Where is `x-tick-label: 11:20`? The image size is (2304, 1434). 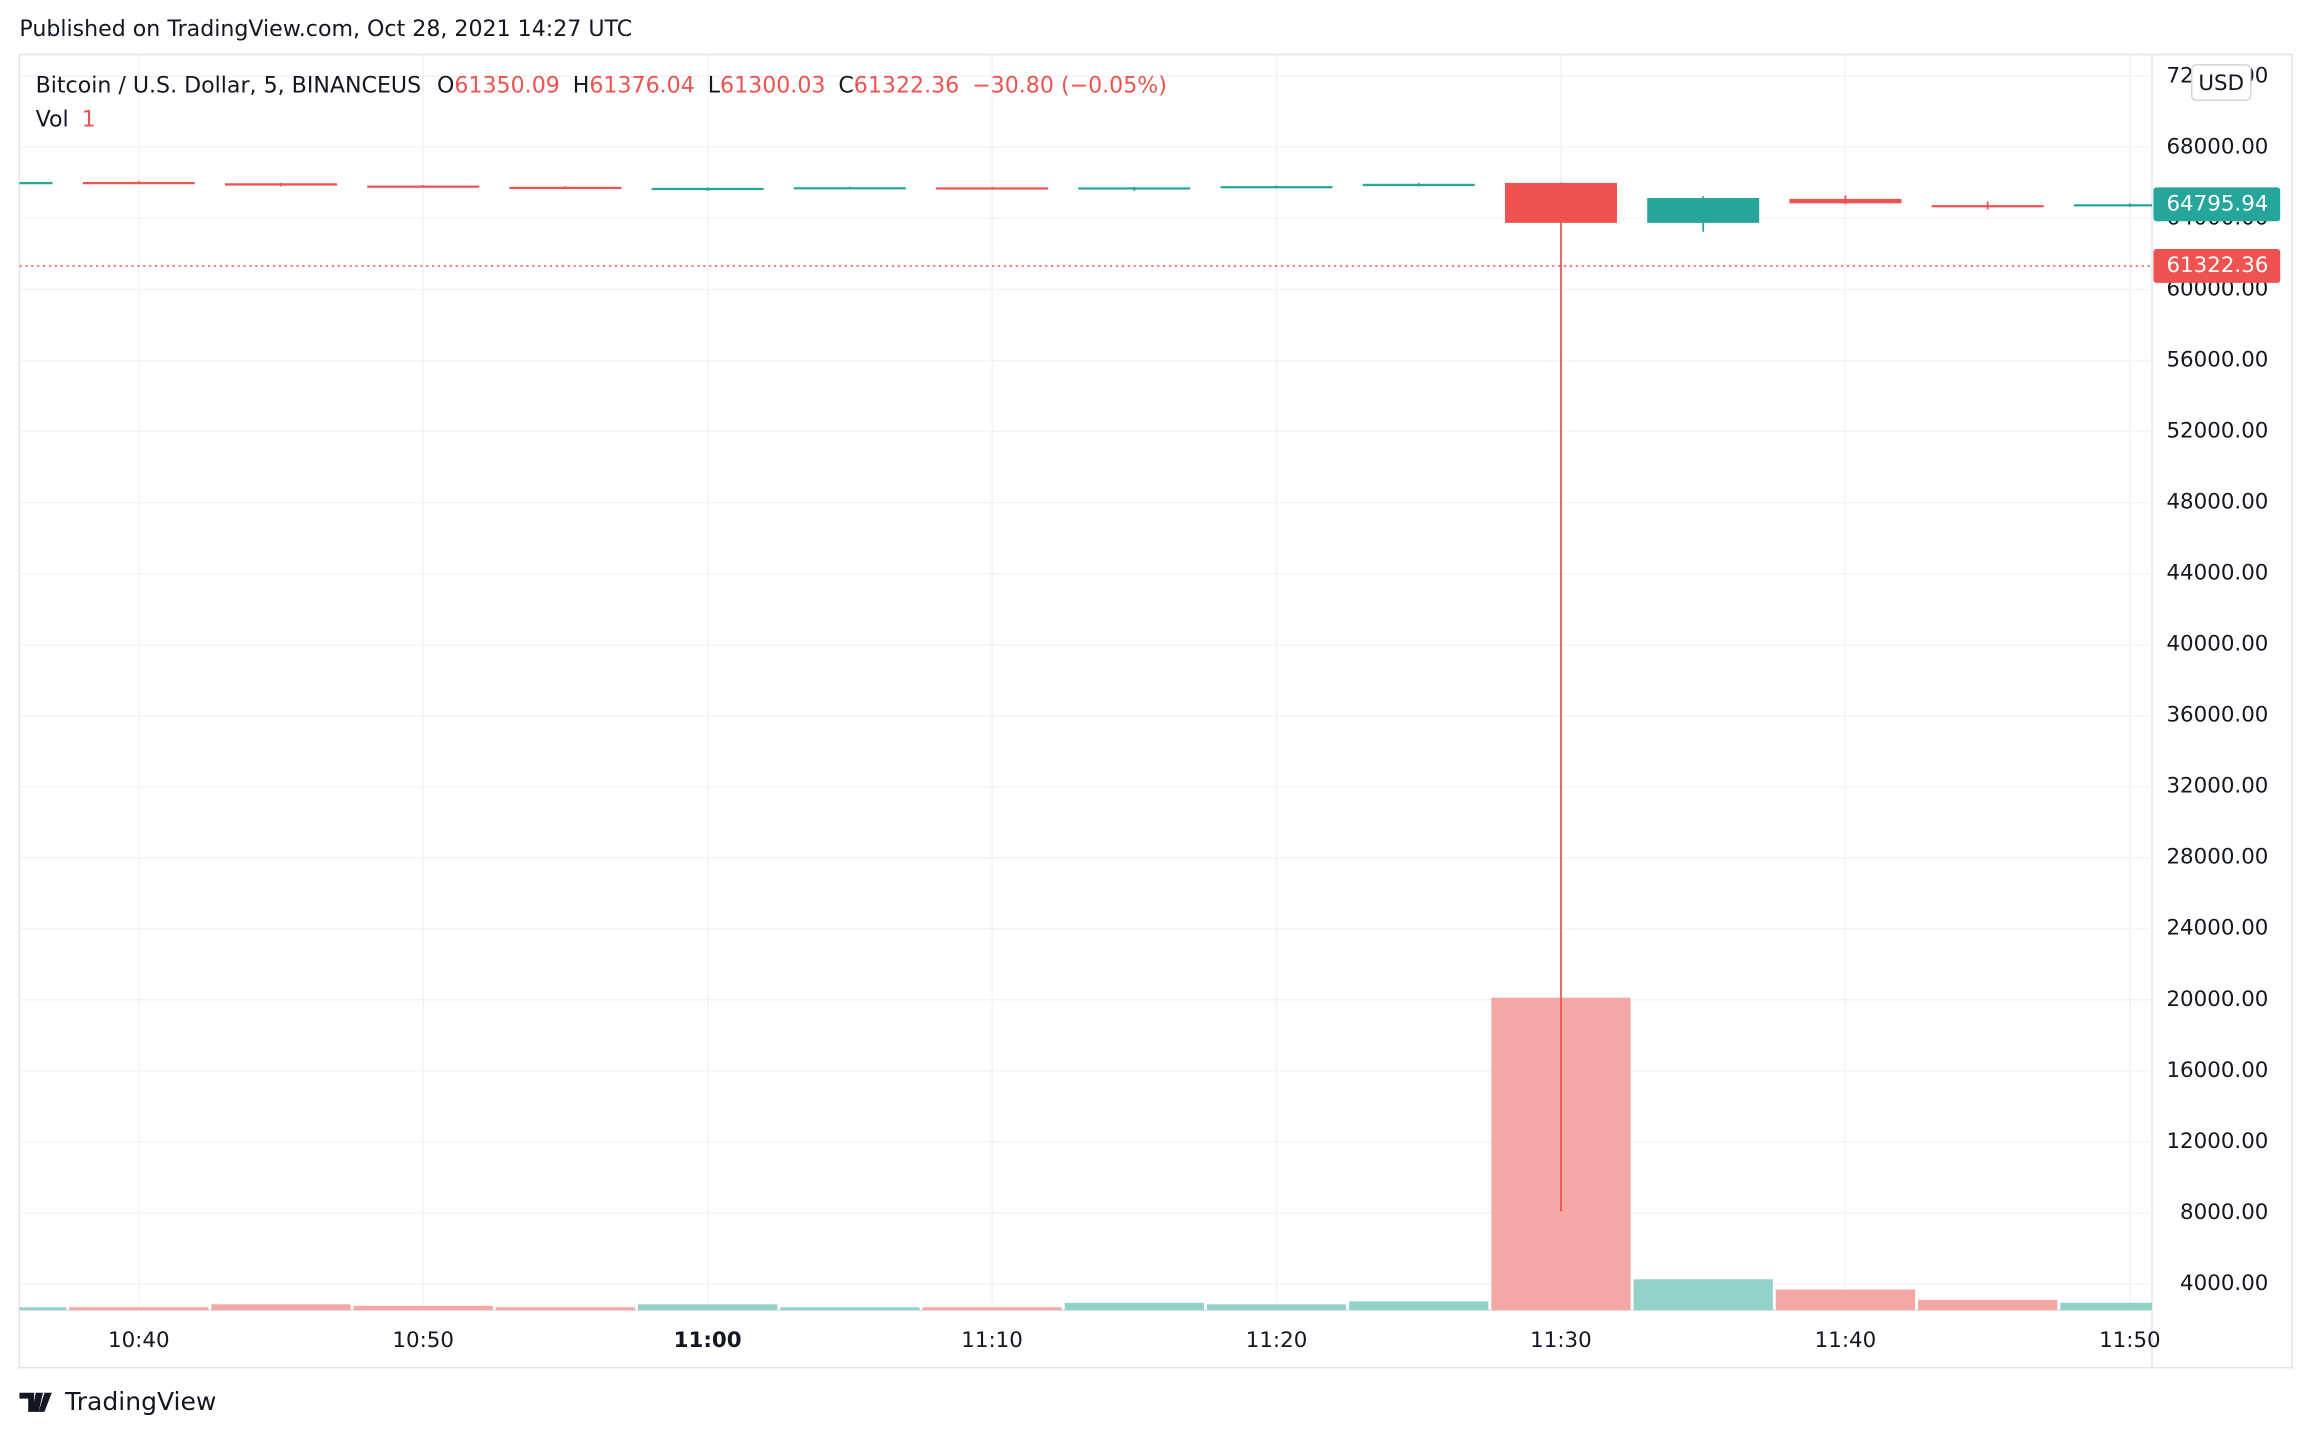 x-tick-label: 11:20 is located at coordinates (1277, 1340).